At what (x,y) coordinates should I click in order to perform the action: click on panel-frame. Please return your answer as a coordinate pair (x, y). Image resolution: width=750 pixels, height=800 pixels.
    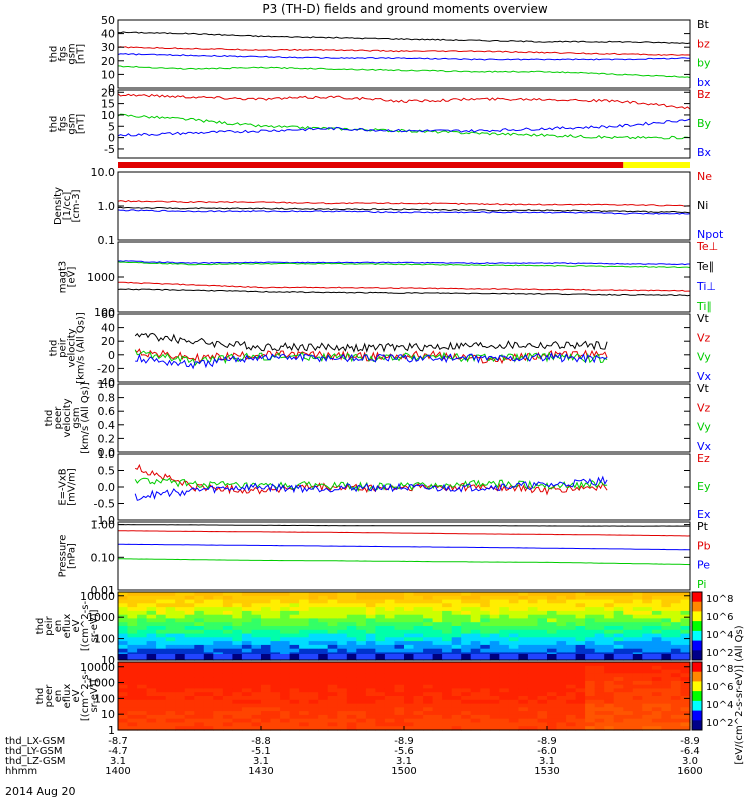
    Looking at the image, I should click on (404, 556).